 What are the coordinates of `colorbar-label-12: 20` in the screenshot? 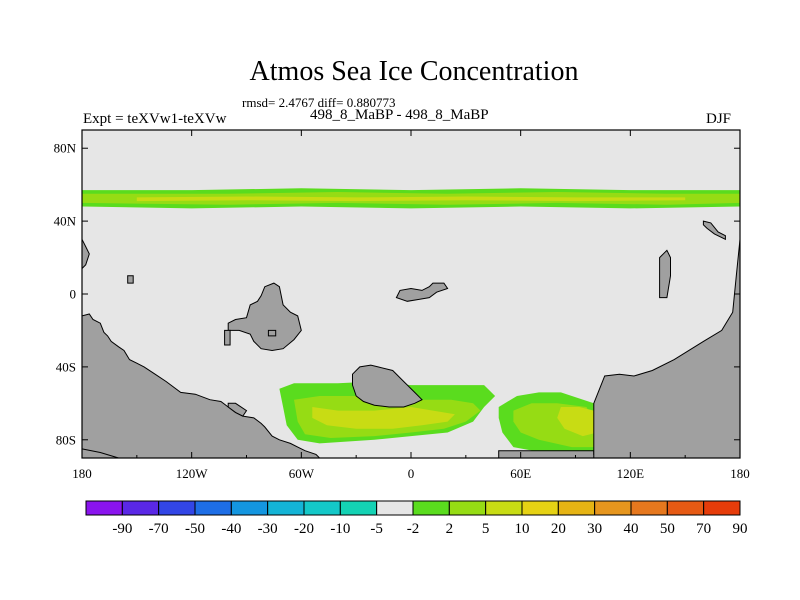 It's located at (558, 529).